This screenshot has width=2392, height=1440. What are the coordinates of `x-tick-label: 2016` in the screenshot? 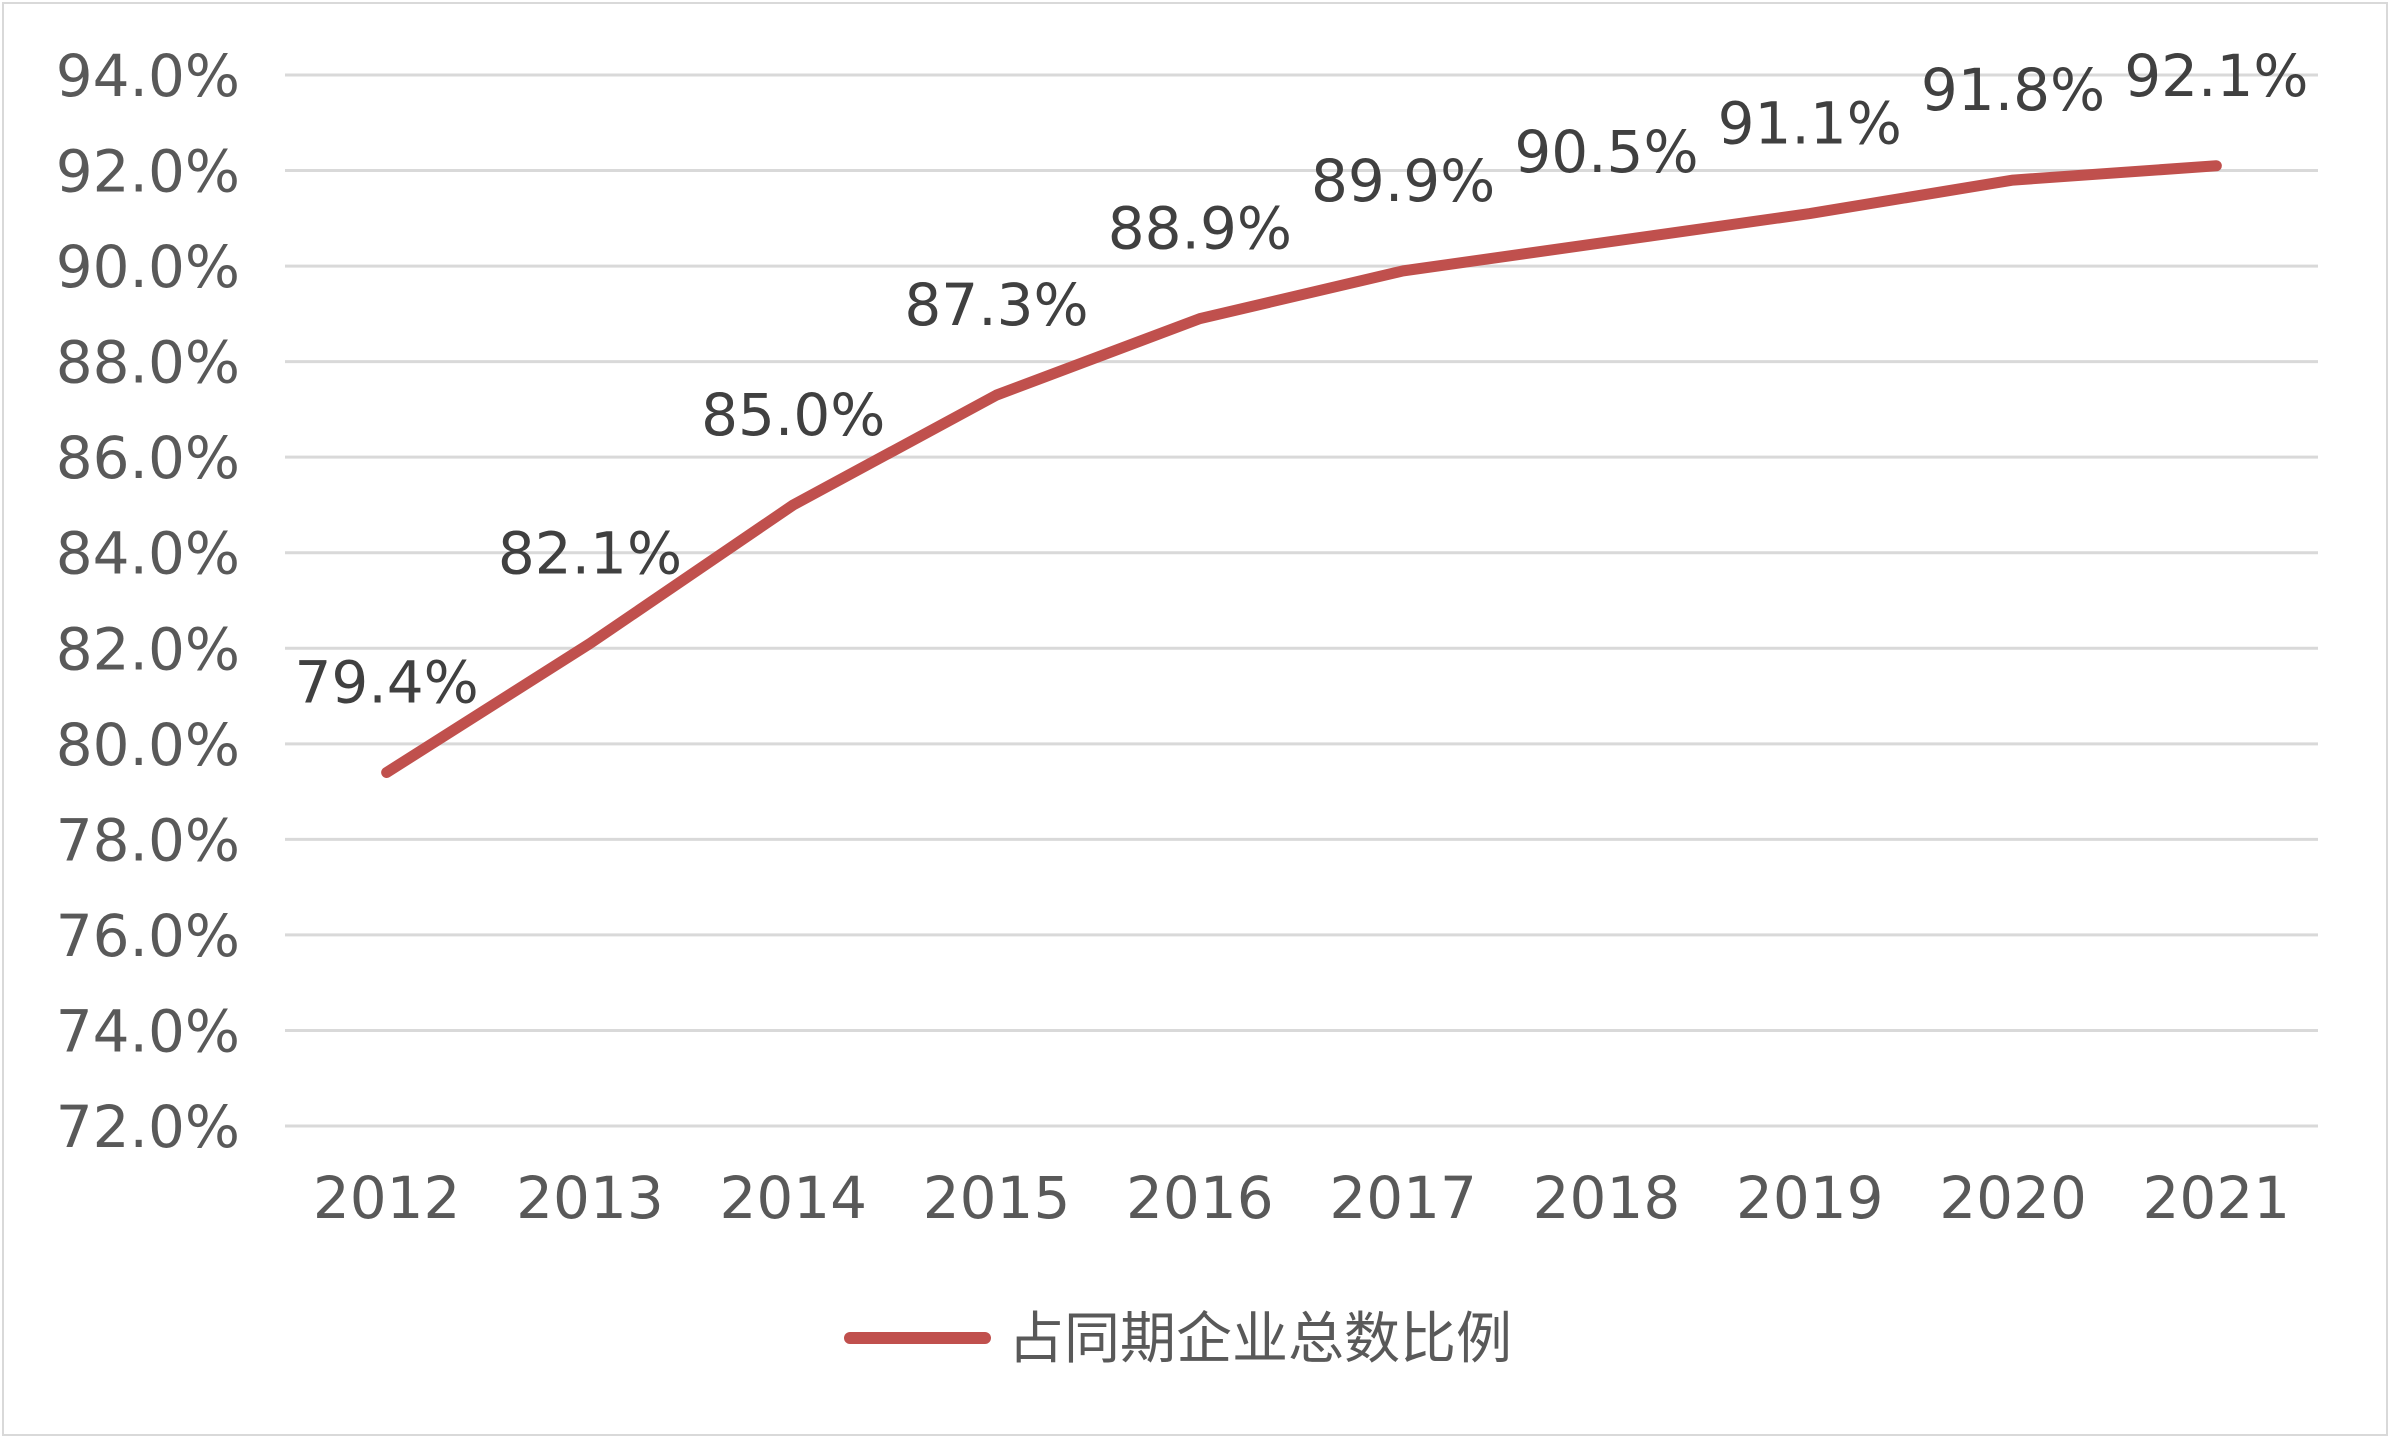 It's located at (1200, 1198).